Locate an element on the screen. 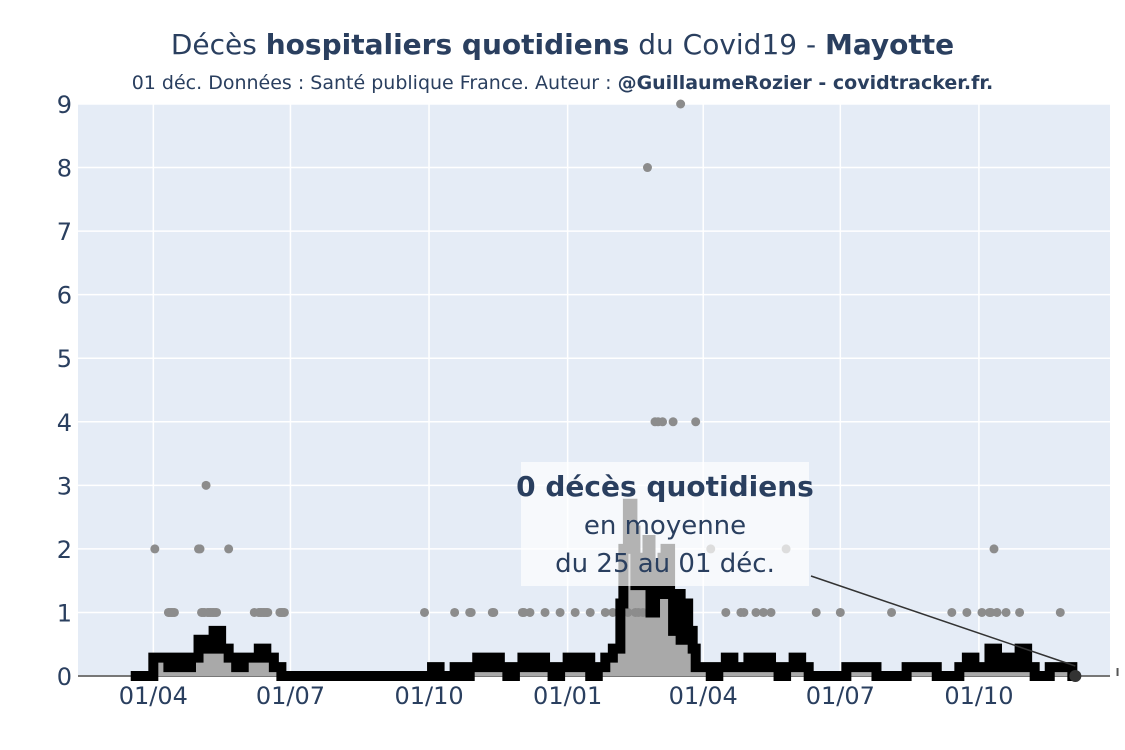 The height and width of the screenshot is (750, 1125). annotation-line-2: en moyenne is located at coordinates (665, 526).